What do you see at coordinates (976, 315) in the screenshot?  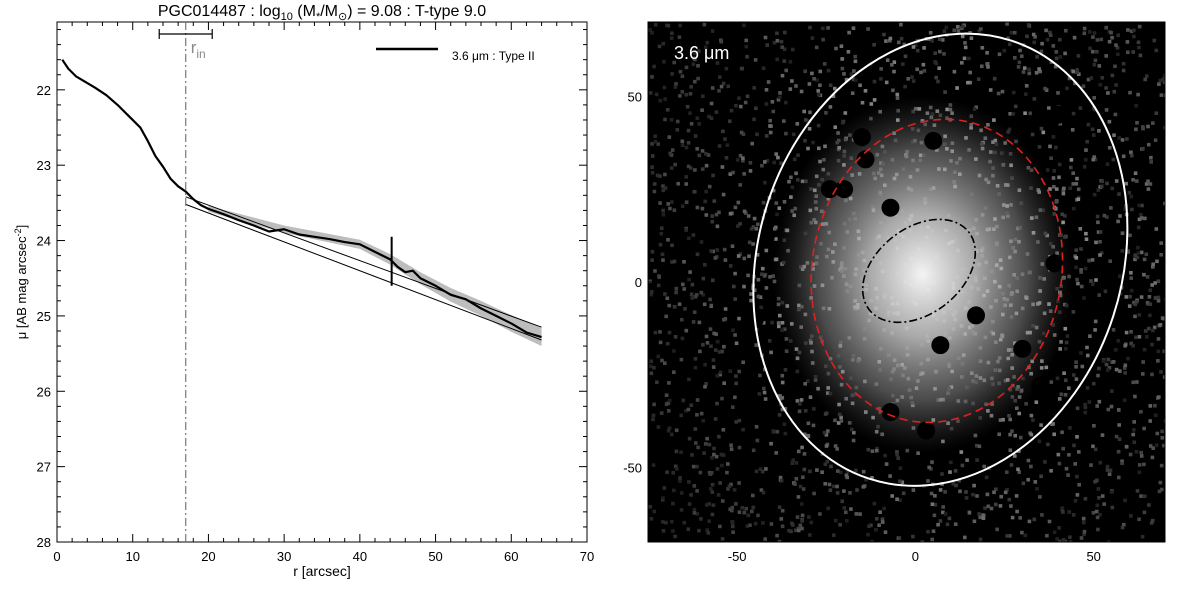 I see `star-mask` at bounding box center [976, 315].